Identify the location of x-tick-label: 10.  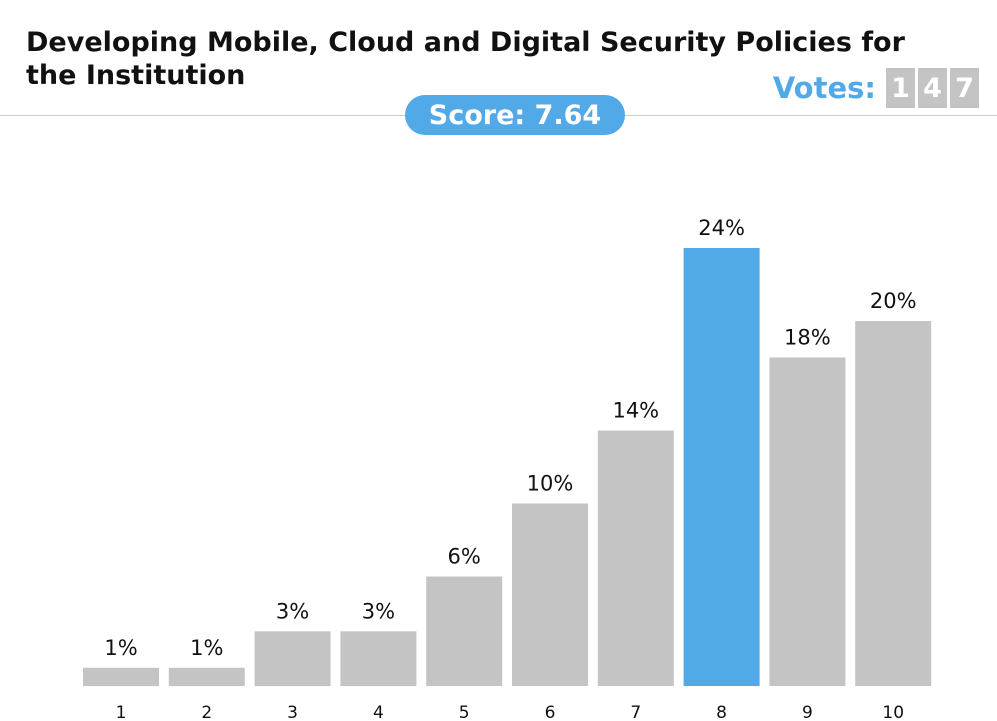
(893, 712).